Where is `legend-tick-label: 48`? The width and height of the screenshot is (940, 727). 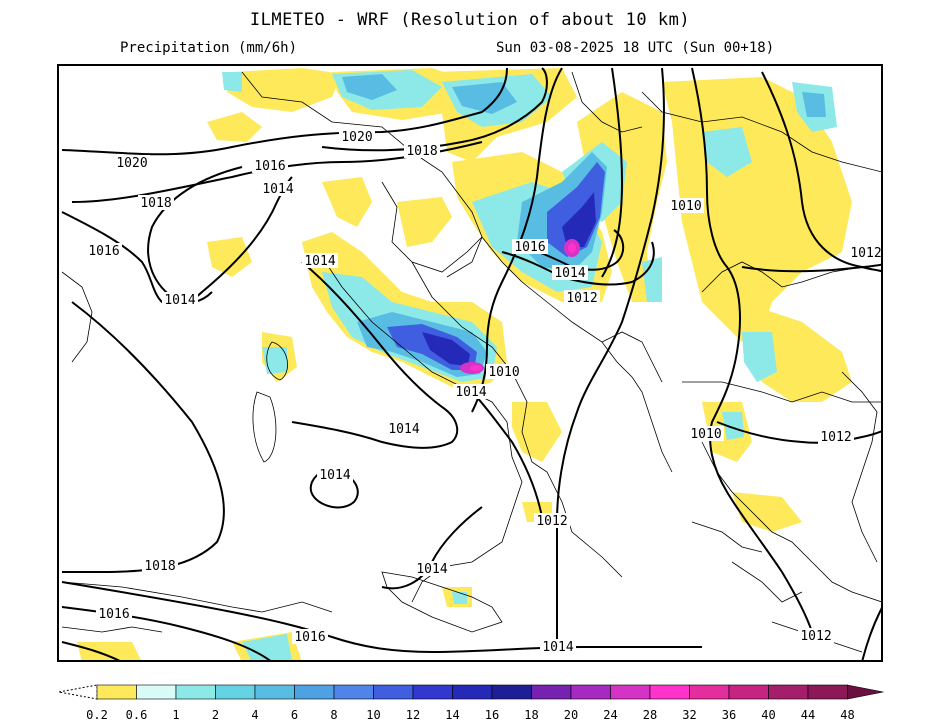
legend-tick-label: 48 is located at coordinates (847, 715).